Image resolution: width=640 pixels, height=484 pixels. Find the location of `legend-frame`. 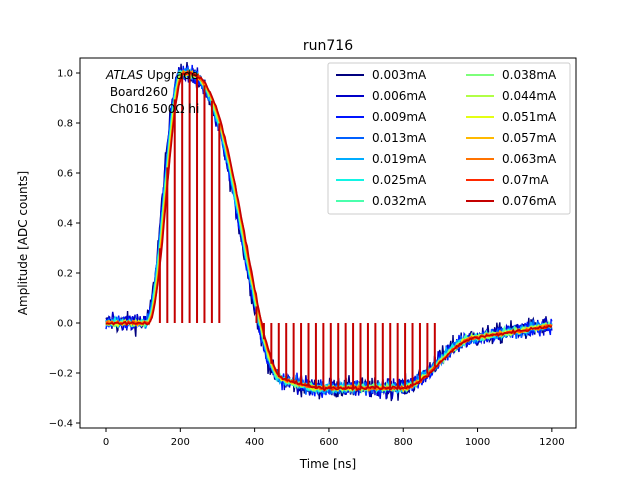

legend-frame is located at coordinates (449, 138).